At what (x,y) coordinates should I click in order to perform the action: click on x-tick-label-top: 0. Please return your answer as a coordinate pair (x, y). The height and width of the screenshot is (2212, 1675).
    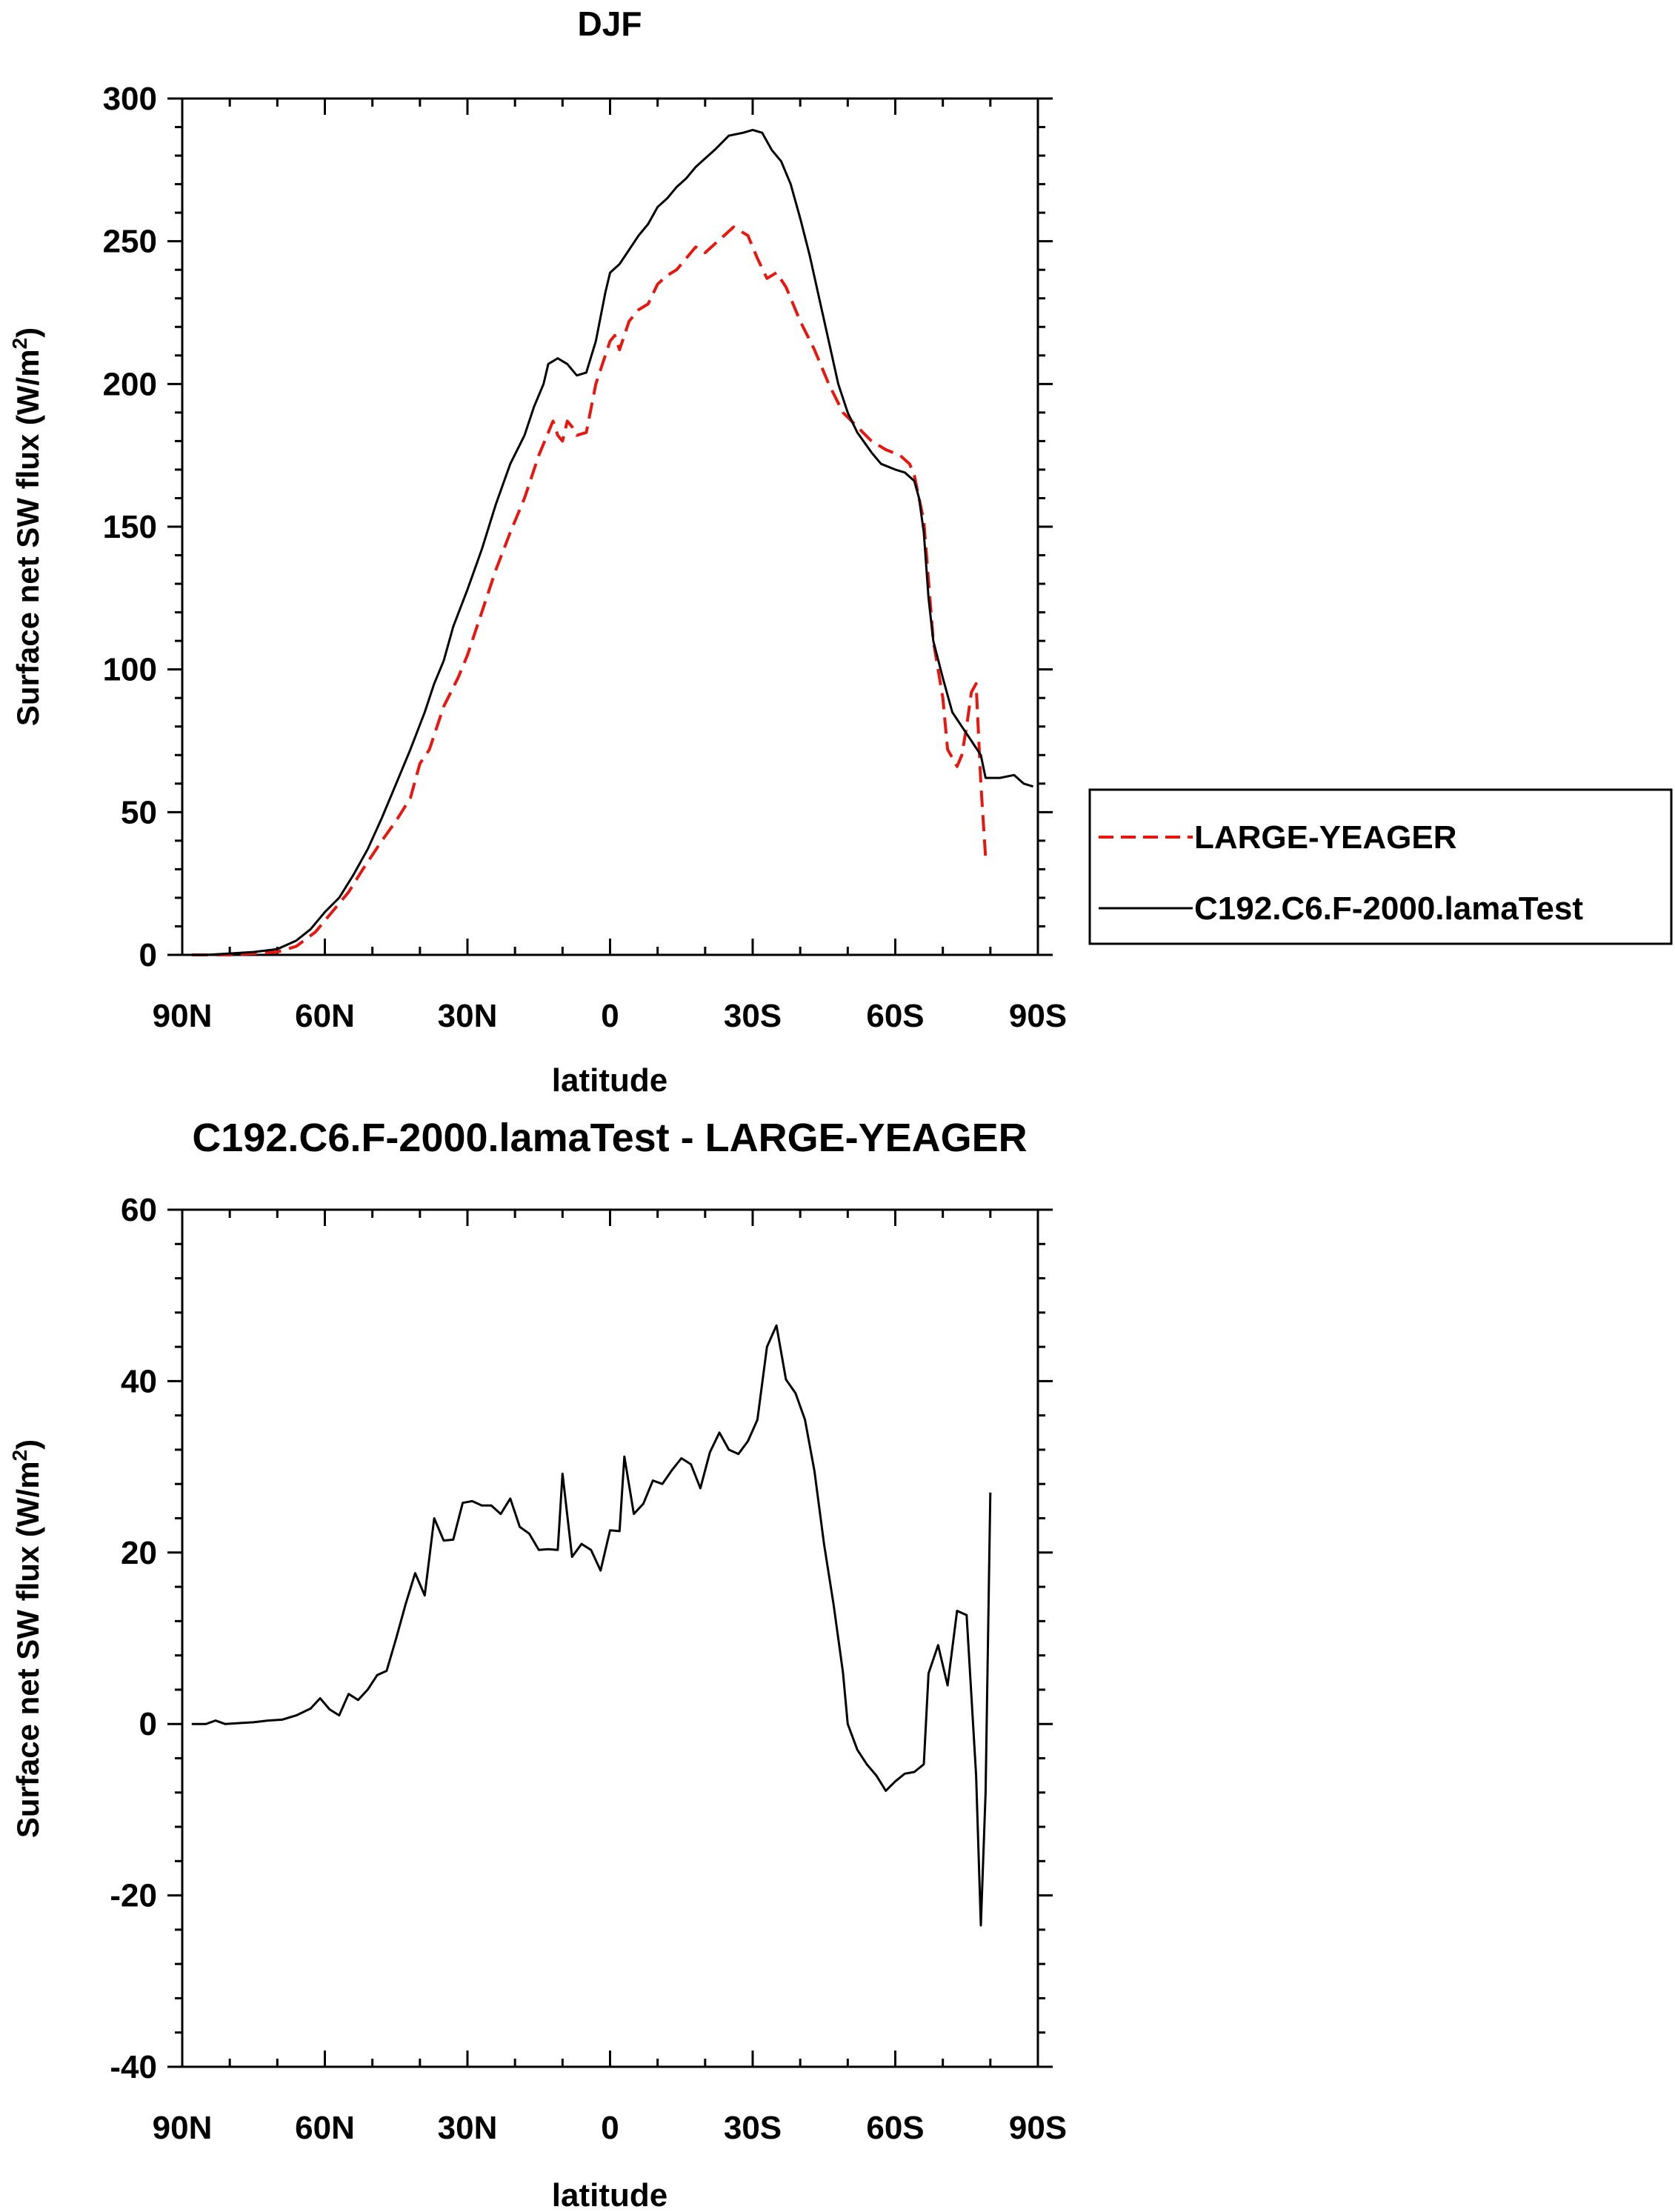
    Looking at the image, I should click on (610, 1016).